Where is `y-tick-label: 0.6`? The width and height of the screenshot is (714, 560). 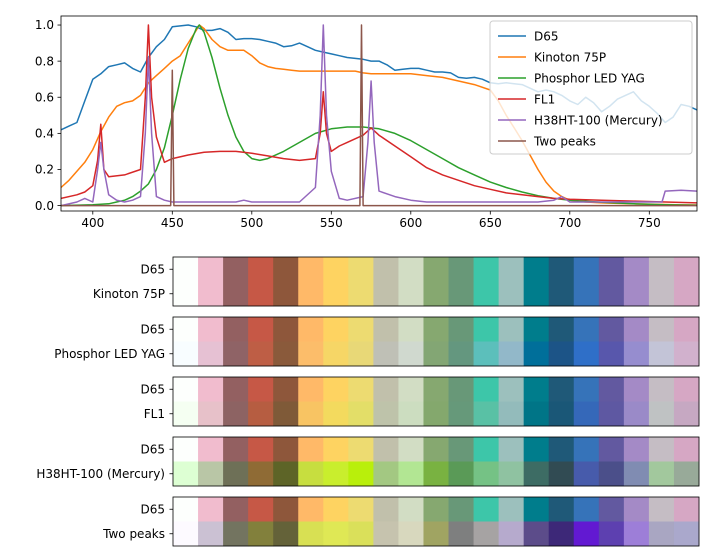 y-tick-label: 0.6 is located at coordinates (44, 97).